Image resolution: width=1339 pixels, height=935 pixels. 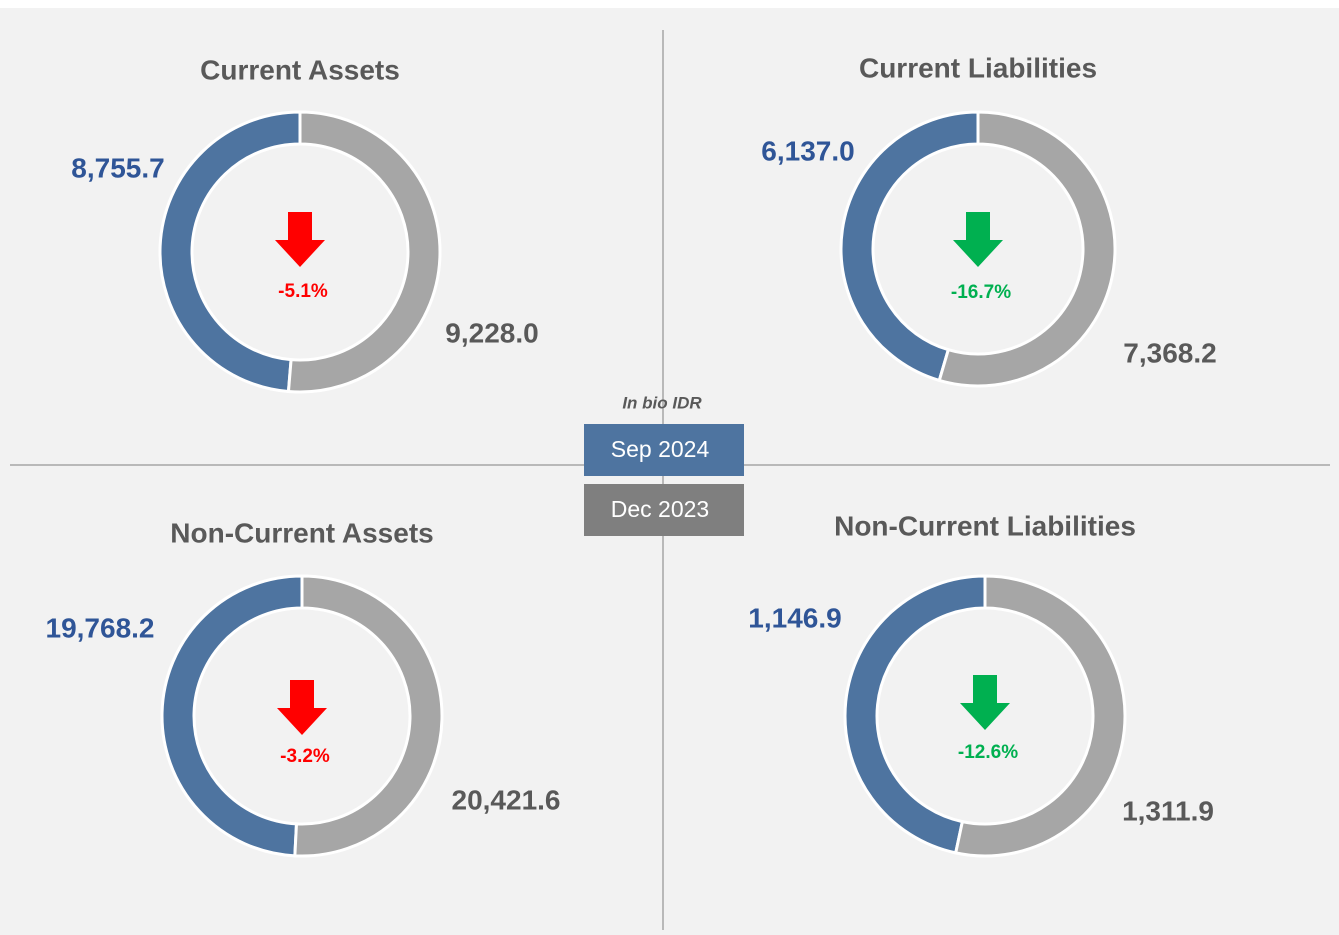 What do you see at coordinates (807, 150) in the screenshot?
I see `value-label: 6,137.0` at bounding box center [807, 150].